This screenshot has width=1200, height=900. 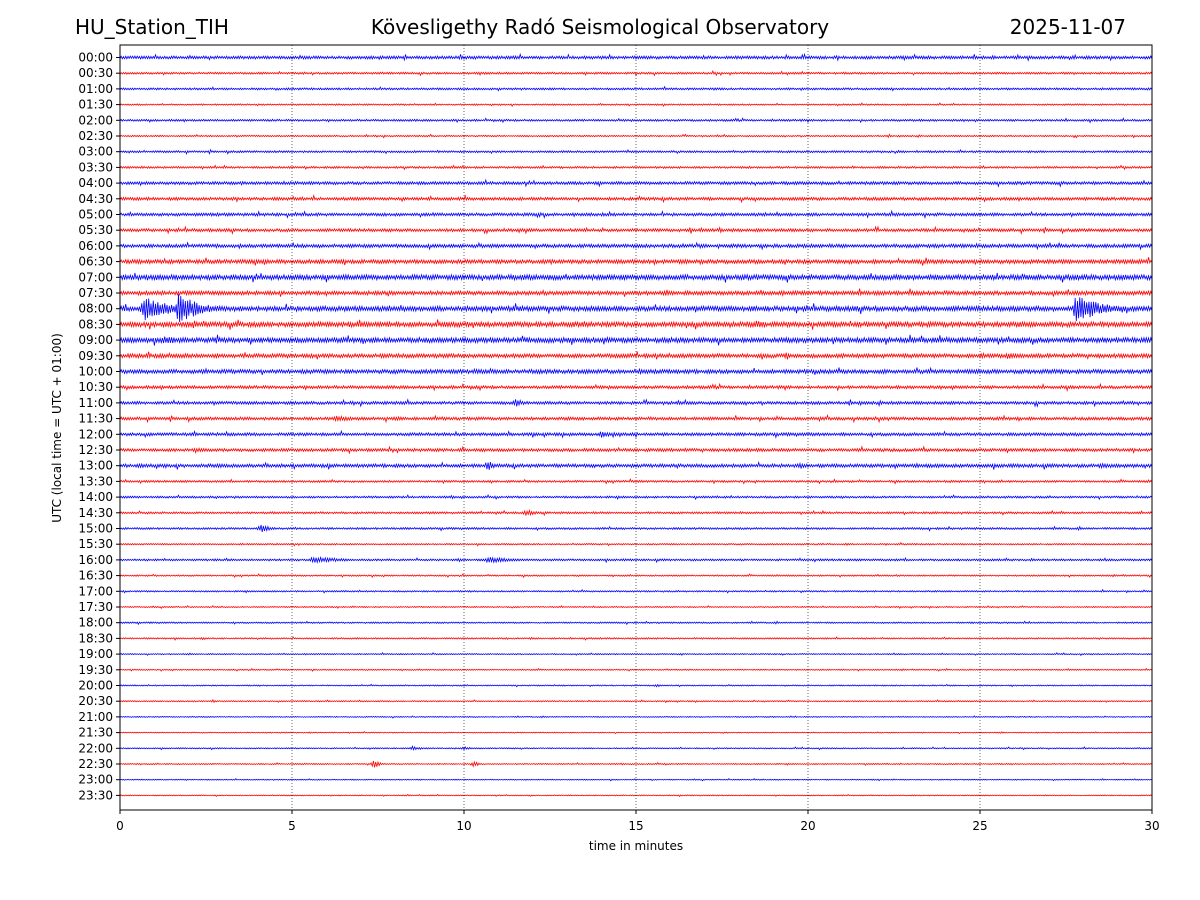 I want to click on y-tick-label: 22:30, so click(x=95, y=764).